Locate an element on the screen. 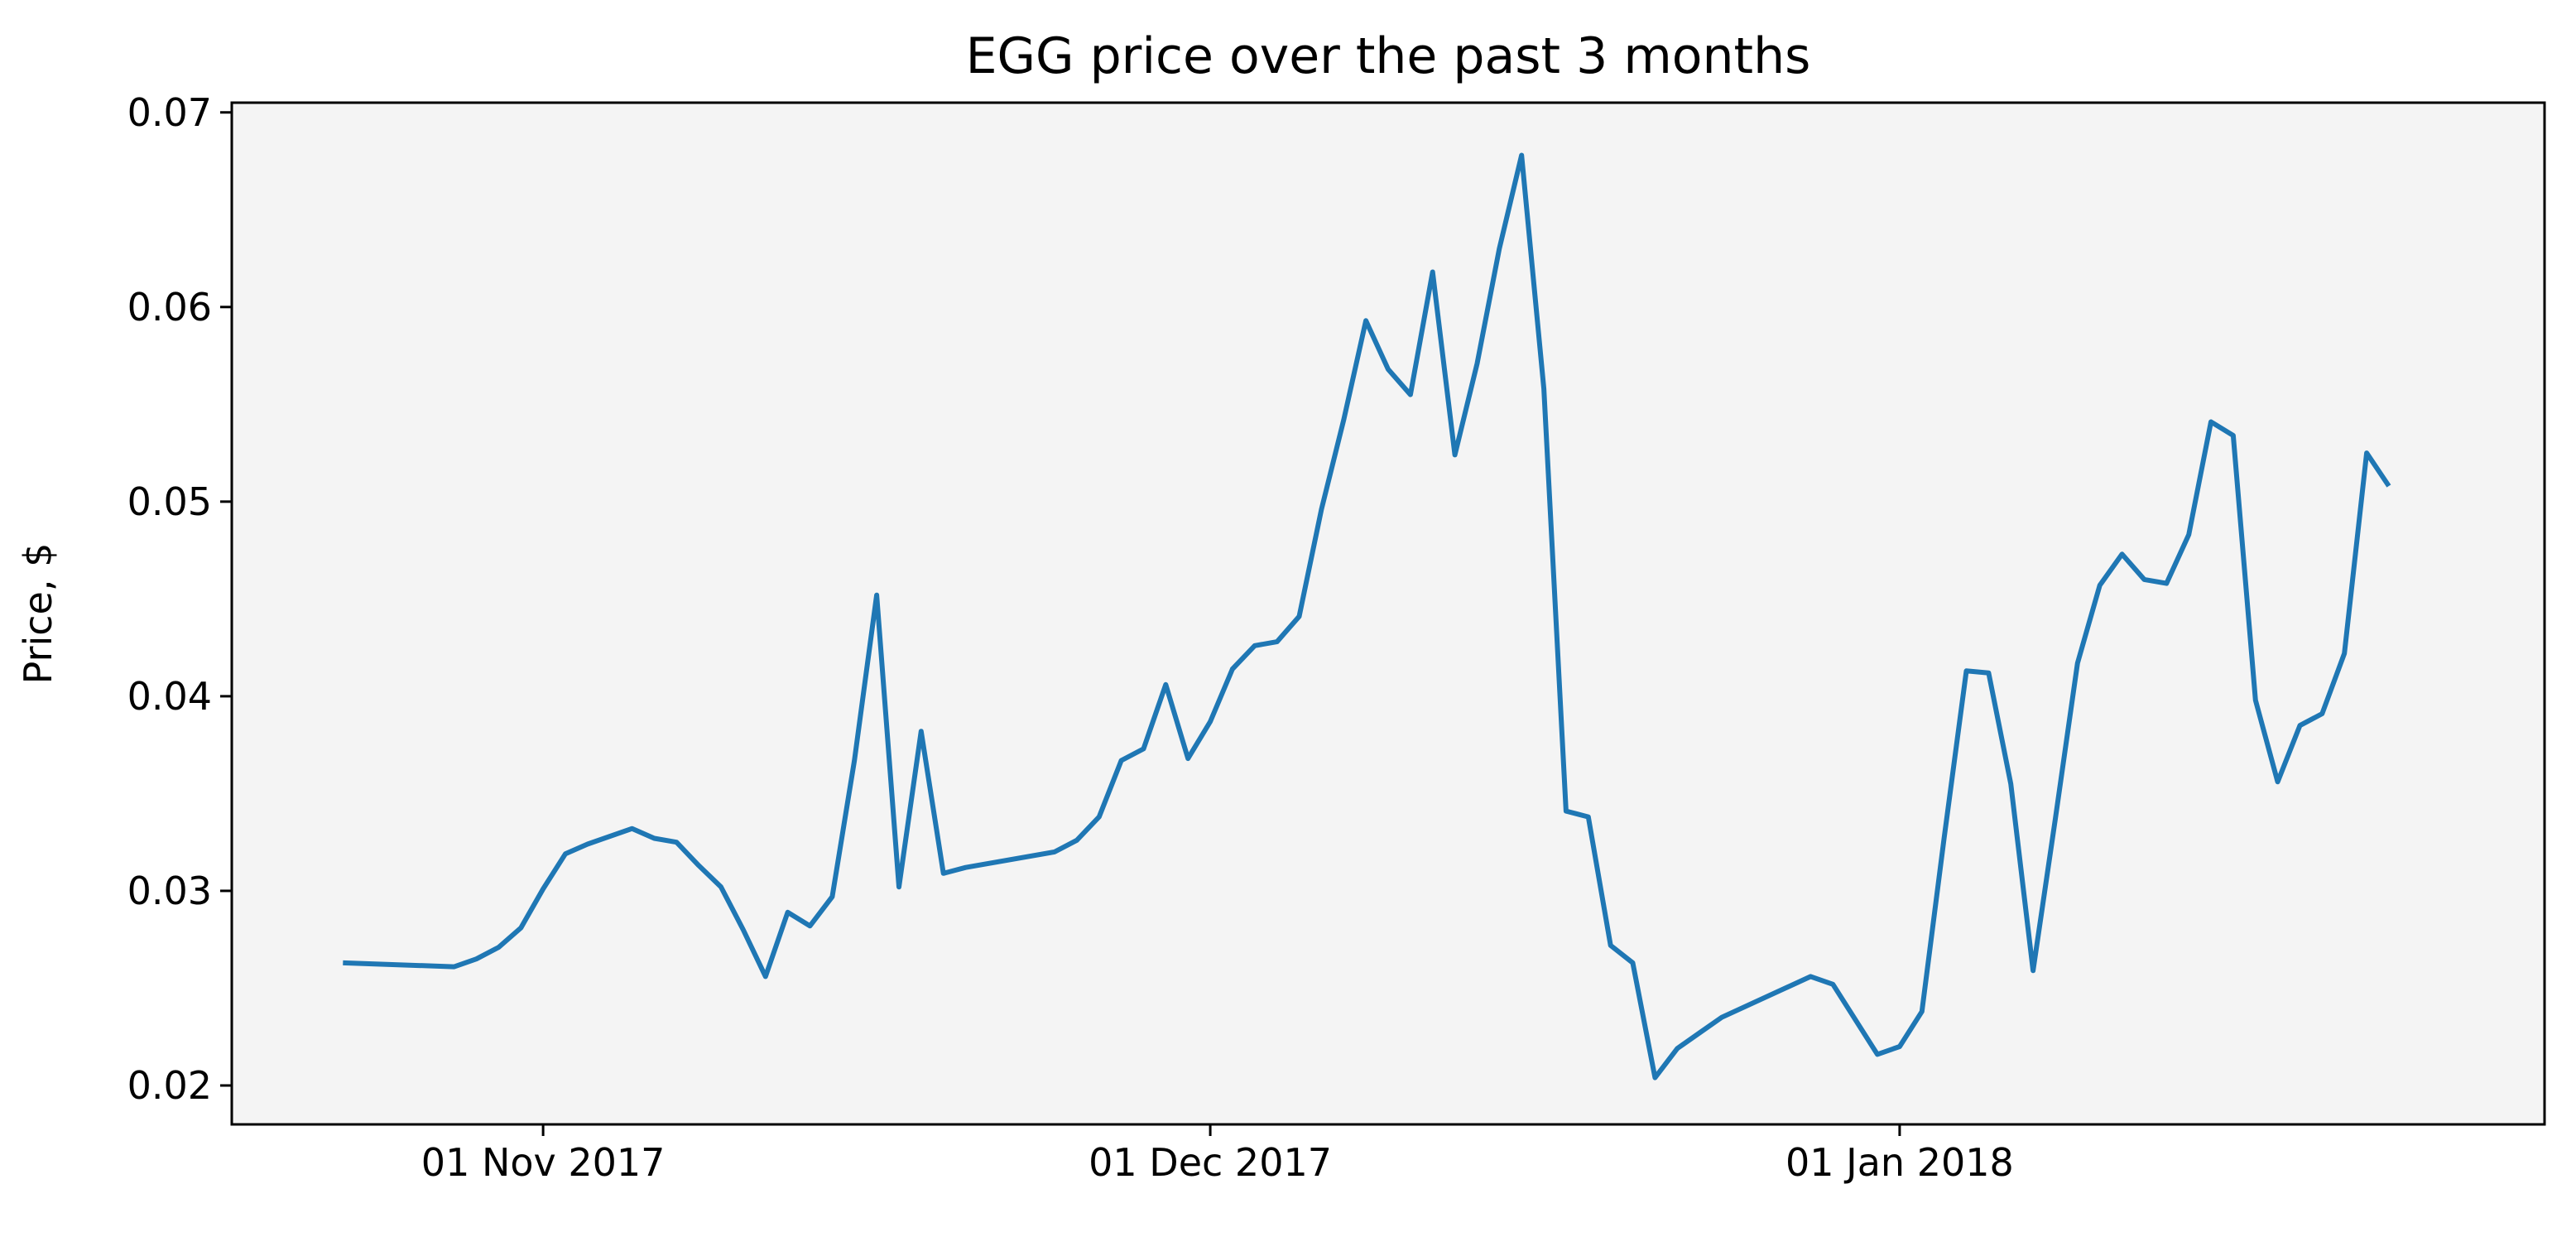  x-tick-label: 01 Nov 2017 is located at coordinates (543, 1162).